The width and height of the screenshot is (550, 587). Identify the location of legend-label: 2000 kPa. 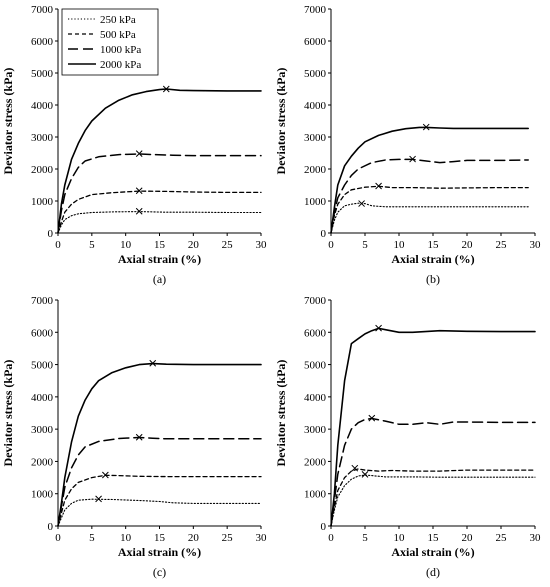
(120, 65).